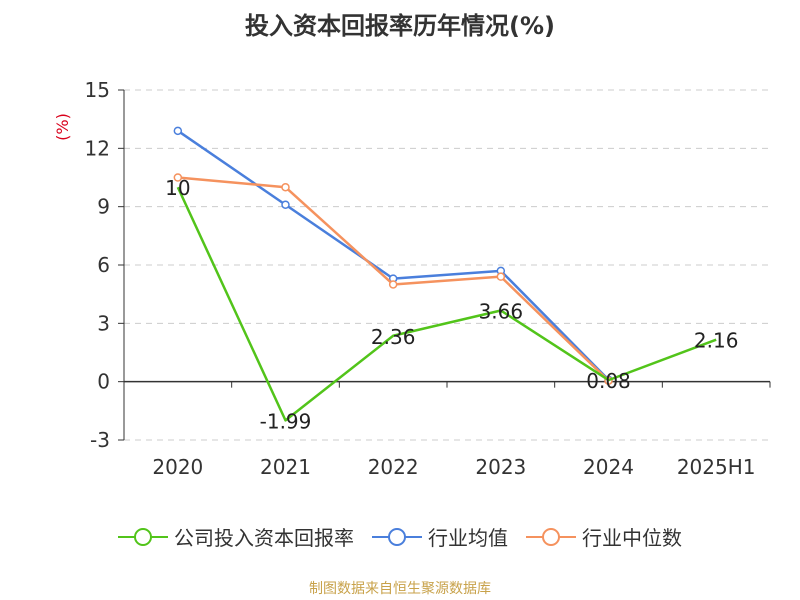 The height and width of the screenshot is (600, 800). What do you see at coordinates (500, 467) in the screenshot?
I see `x-tick-label: 2023` at bounding box center [500, 467].